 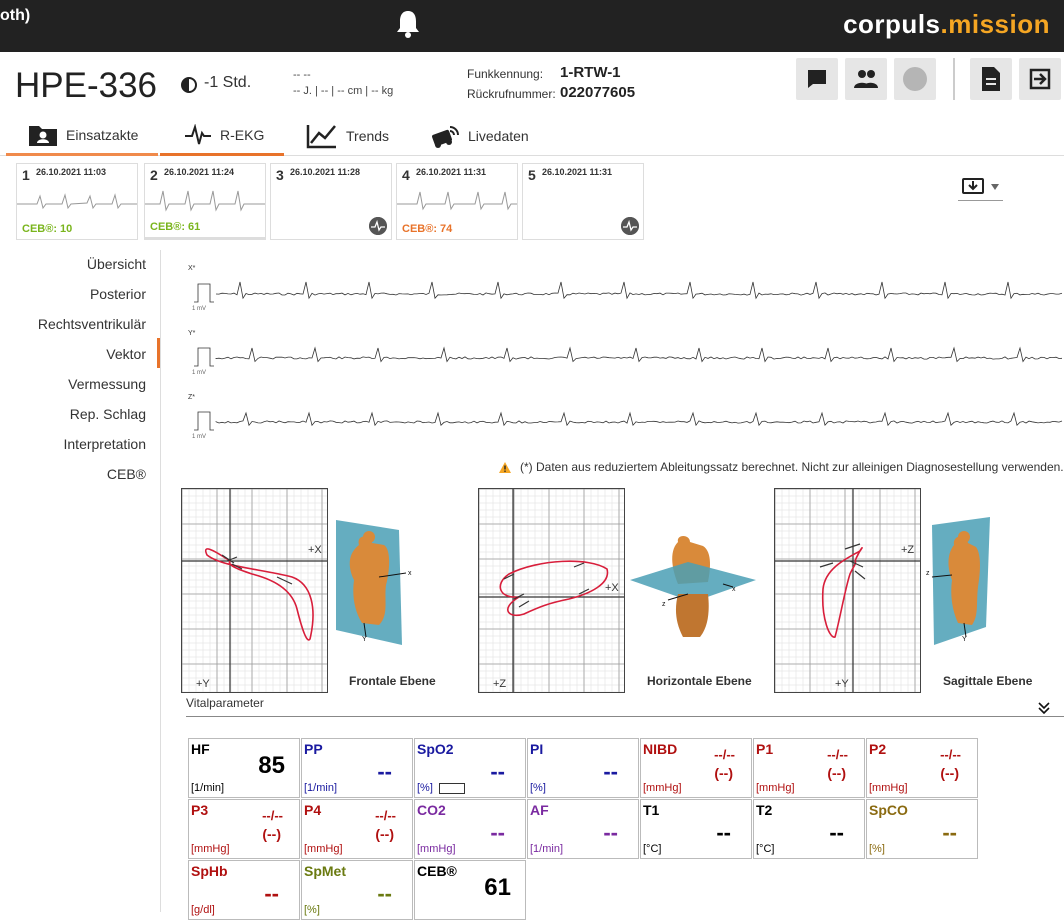 What do you see at coordinates (43, 135) in the screenshot?
I see `folder-user-icon` at bounding box center [43, 135].